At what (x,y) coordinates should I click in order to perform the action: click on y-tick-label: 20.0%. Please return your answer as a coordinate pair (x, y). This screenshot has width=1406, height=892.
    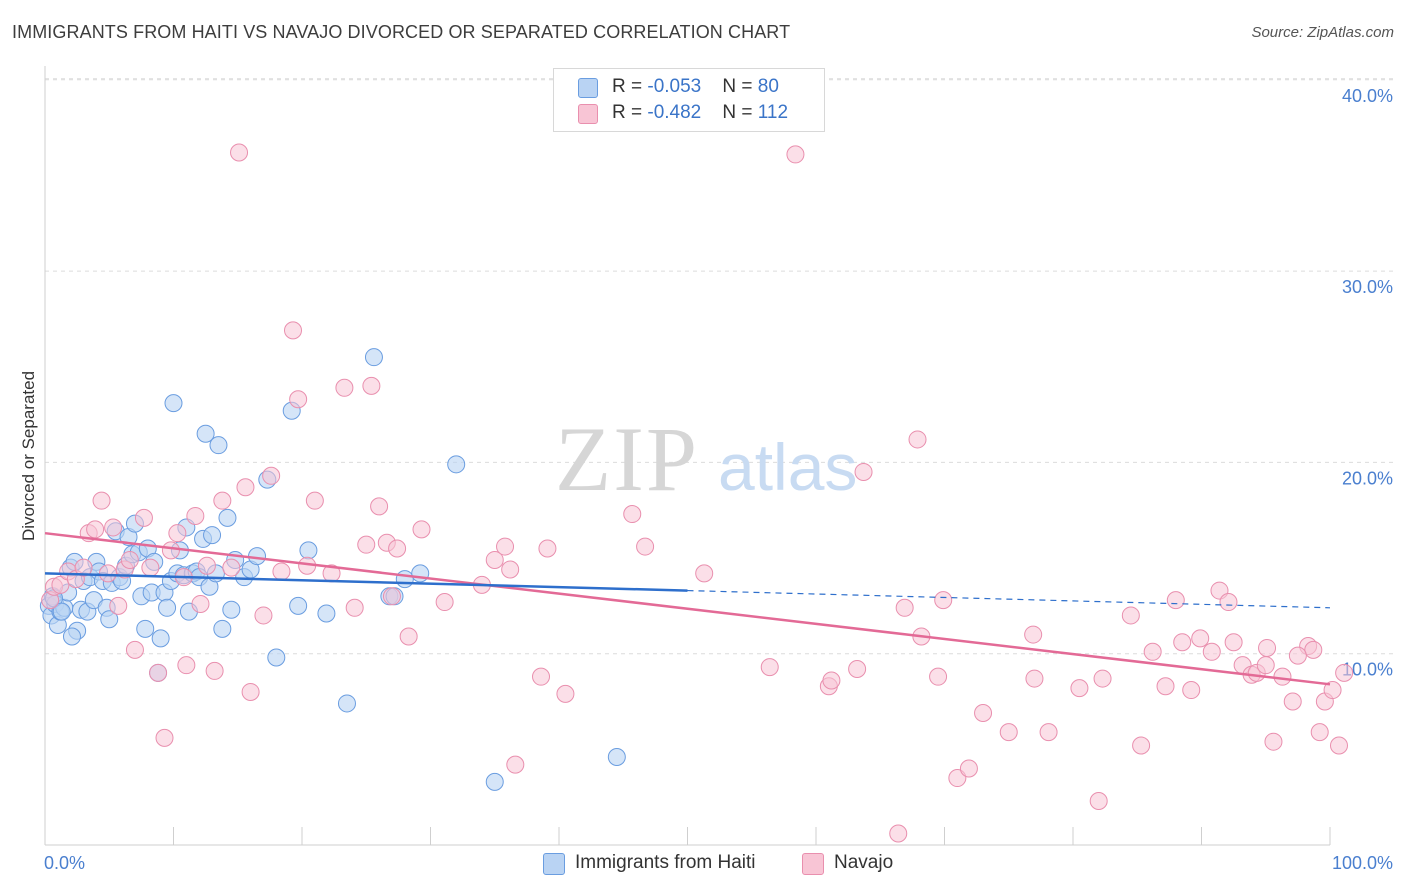
    Looking at the image, I should click on (1367, 478).